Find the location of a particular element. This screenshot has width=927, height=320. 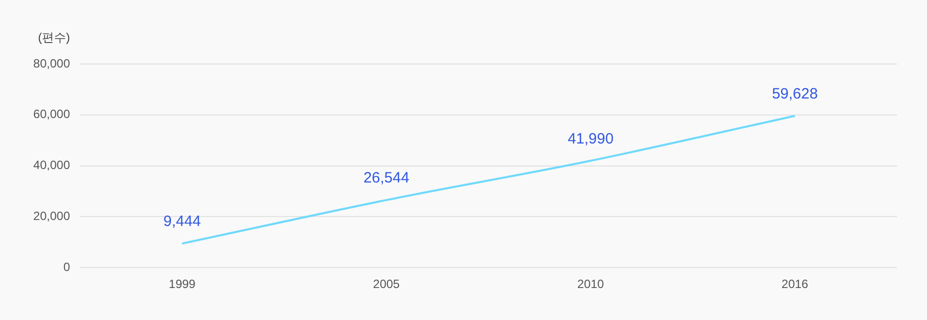

x-tick-label: 2010 is located at coordinates (590, 284).